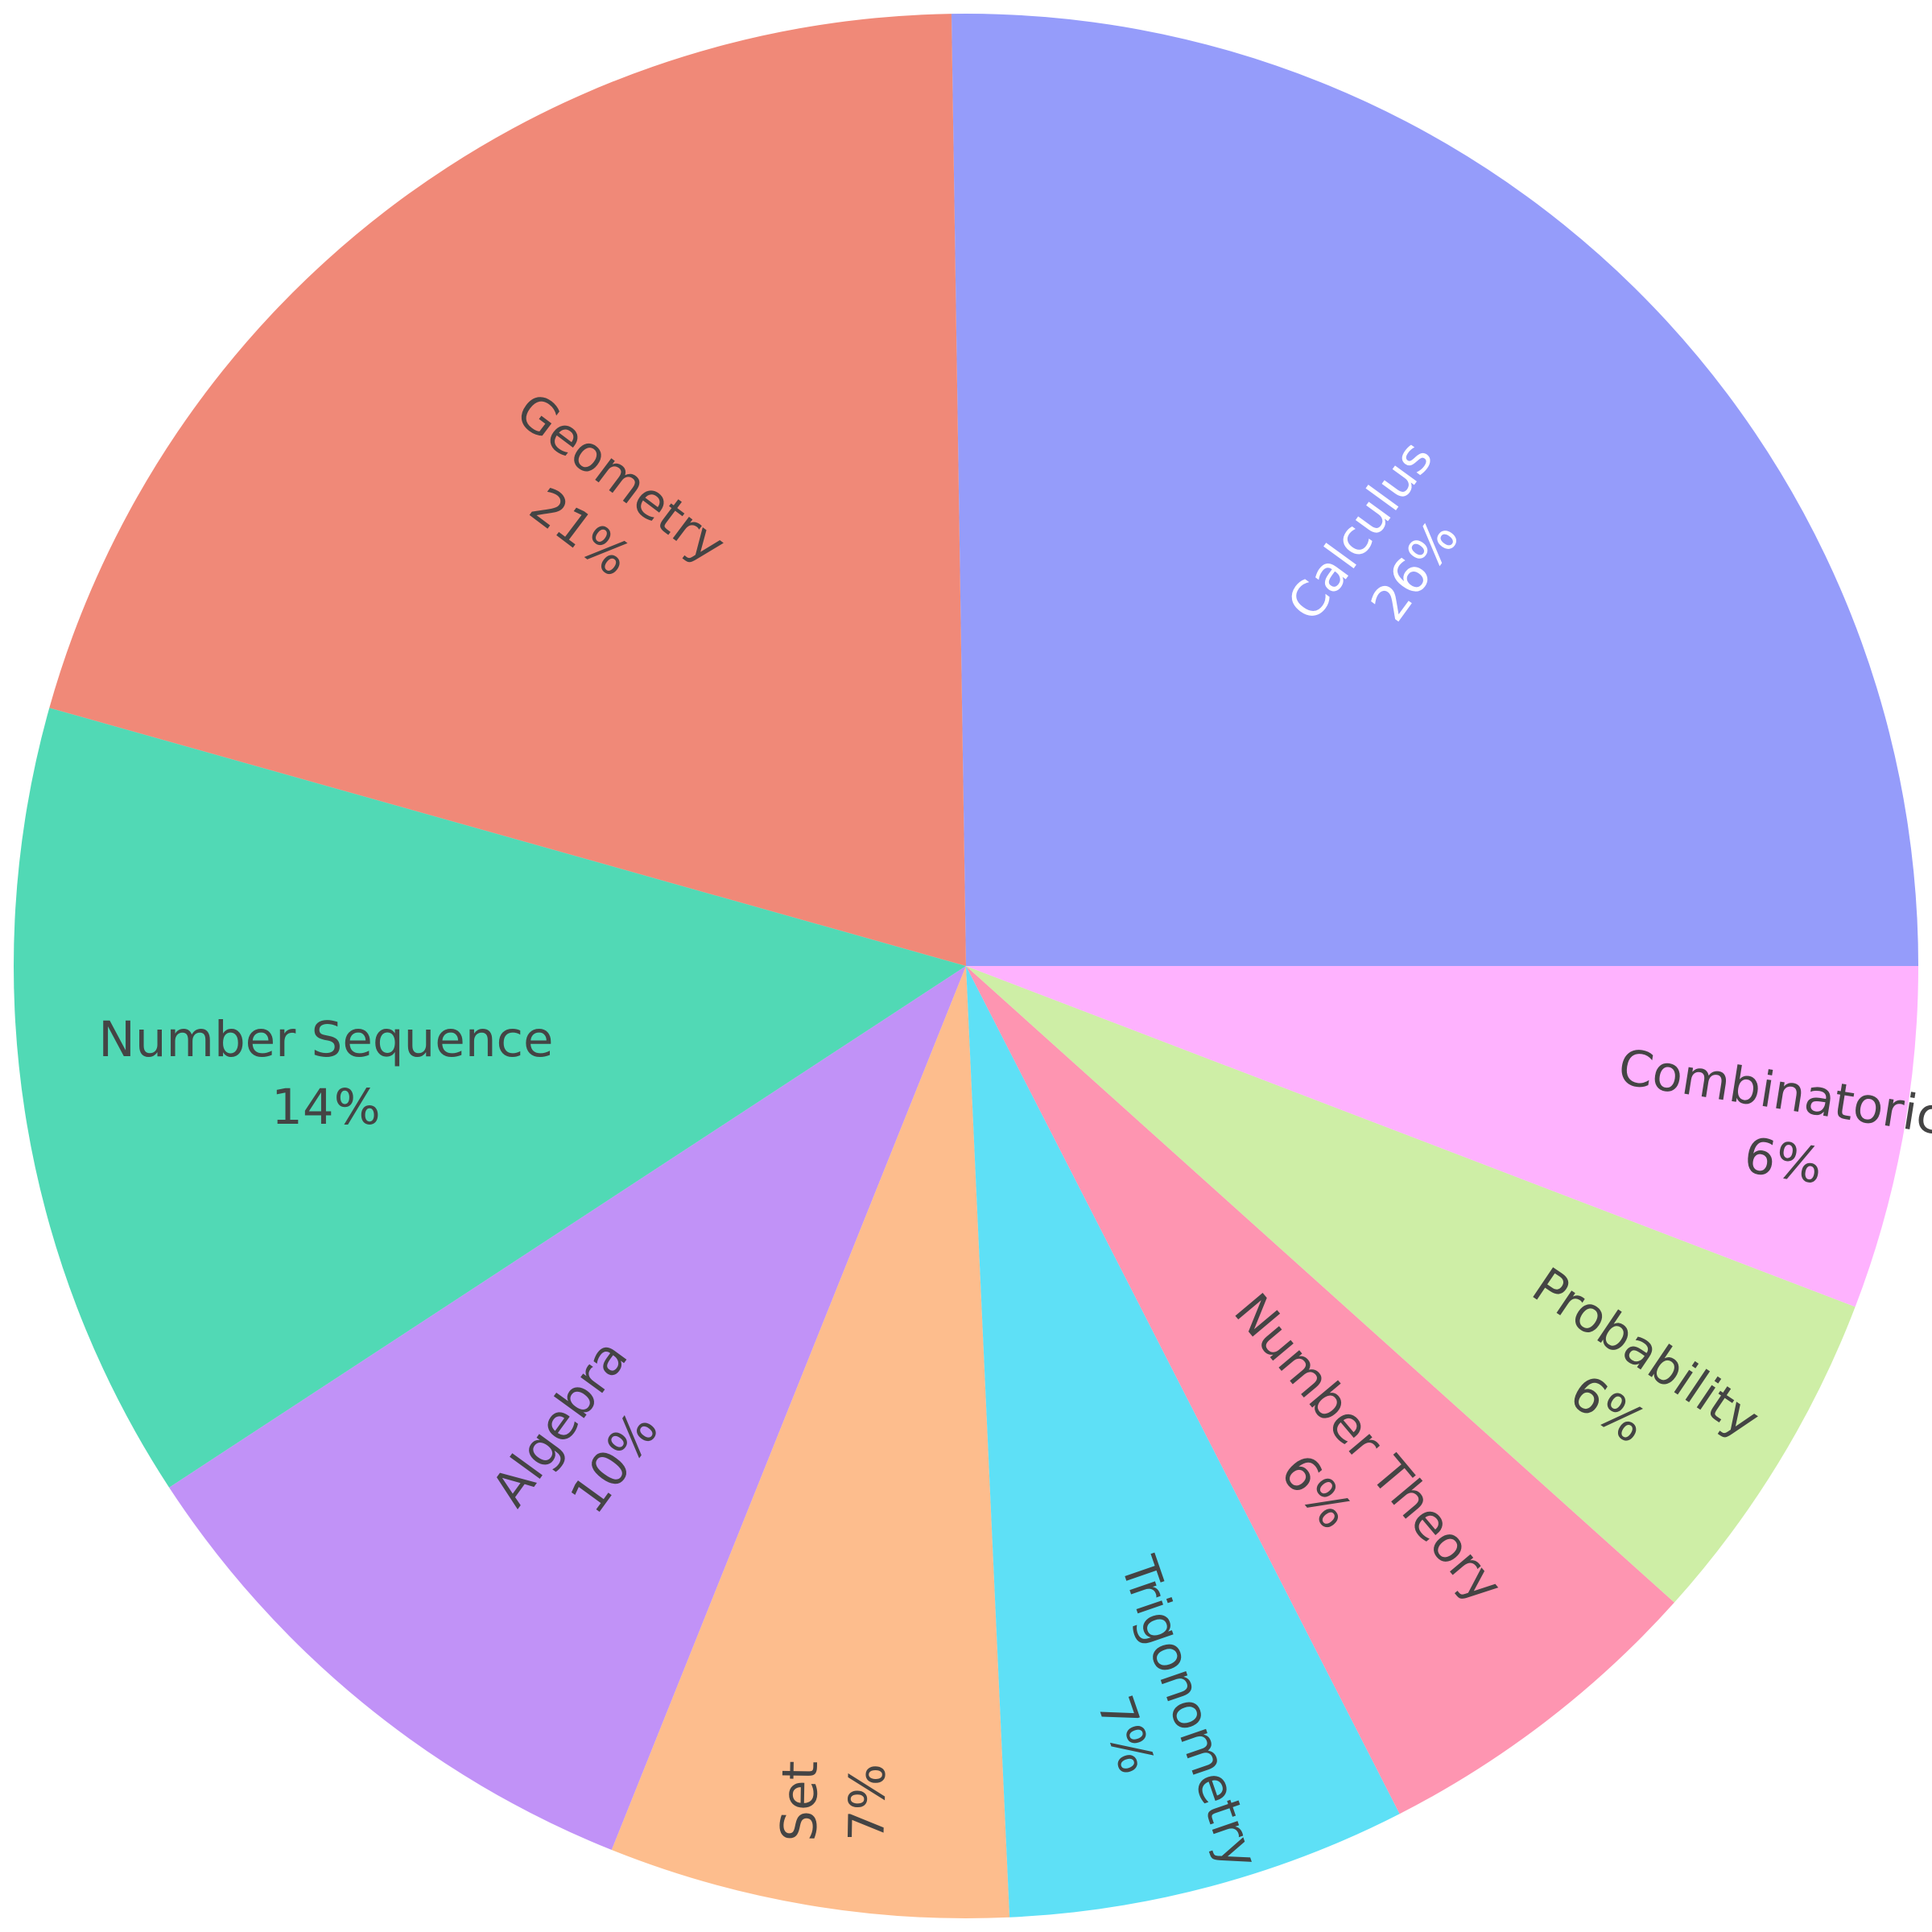 This screenshot has width=1932, height=1932. I want to click on slice-label-percent: 6%, so click(1783, 1161).